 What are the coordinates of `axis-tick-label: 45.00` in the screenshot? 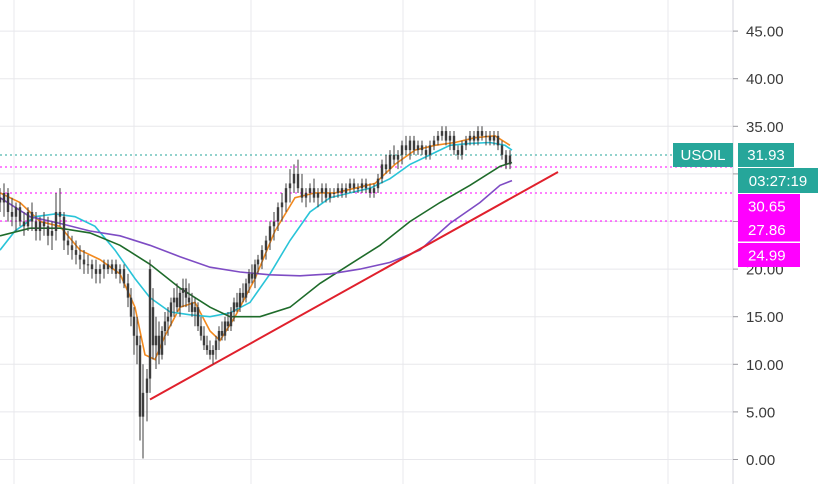 It's located at (765, 32).